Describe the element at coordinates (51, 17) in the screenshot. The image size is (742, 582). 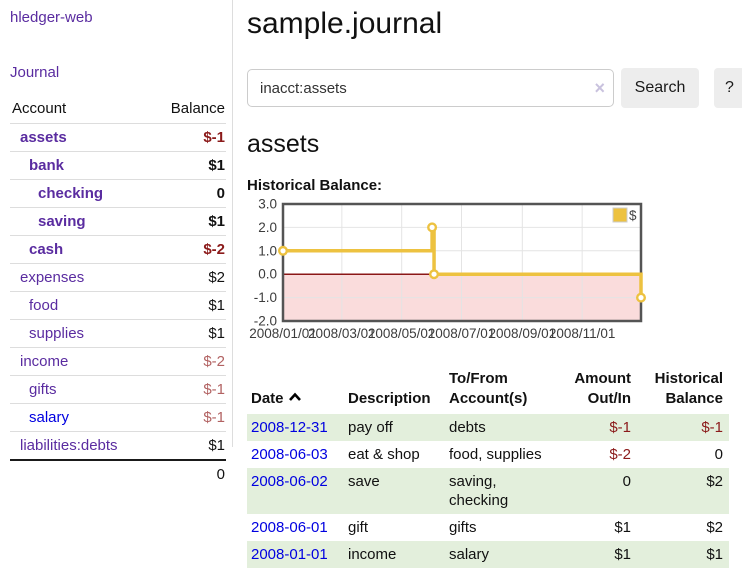
I see `app-title-link: hledger-web` at that location.